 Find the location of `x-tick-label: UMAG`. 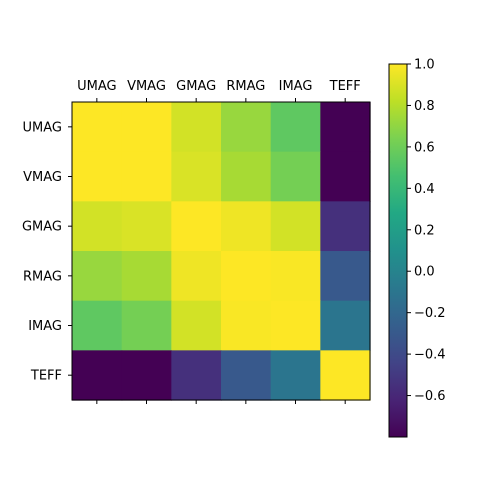

x-tick-label: UMAG is located at coordinates (96, 86).